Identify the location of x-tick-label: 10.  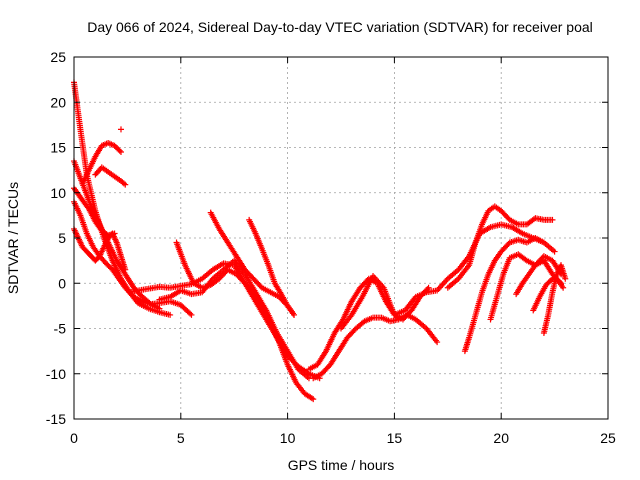
(288, 438).